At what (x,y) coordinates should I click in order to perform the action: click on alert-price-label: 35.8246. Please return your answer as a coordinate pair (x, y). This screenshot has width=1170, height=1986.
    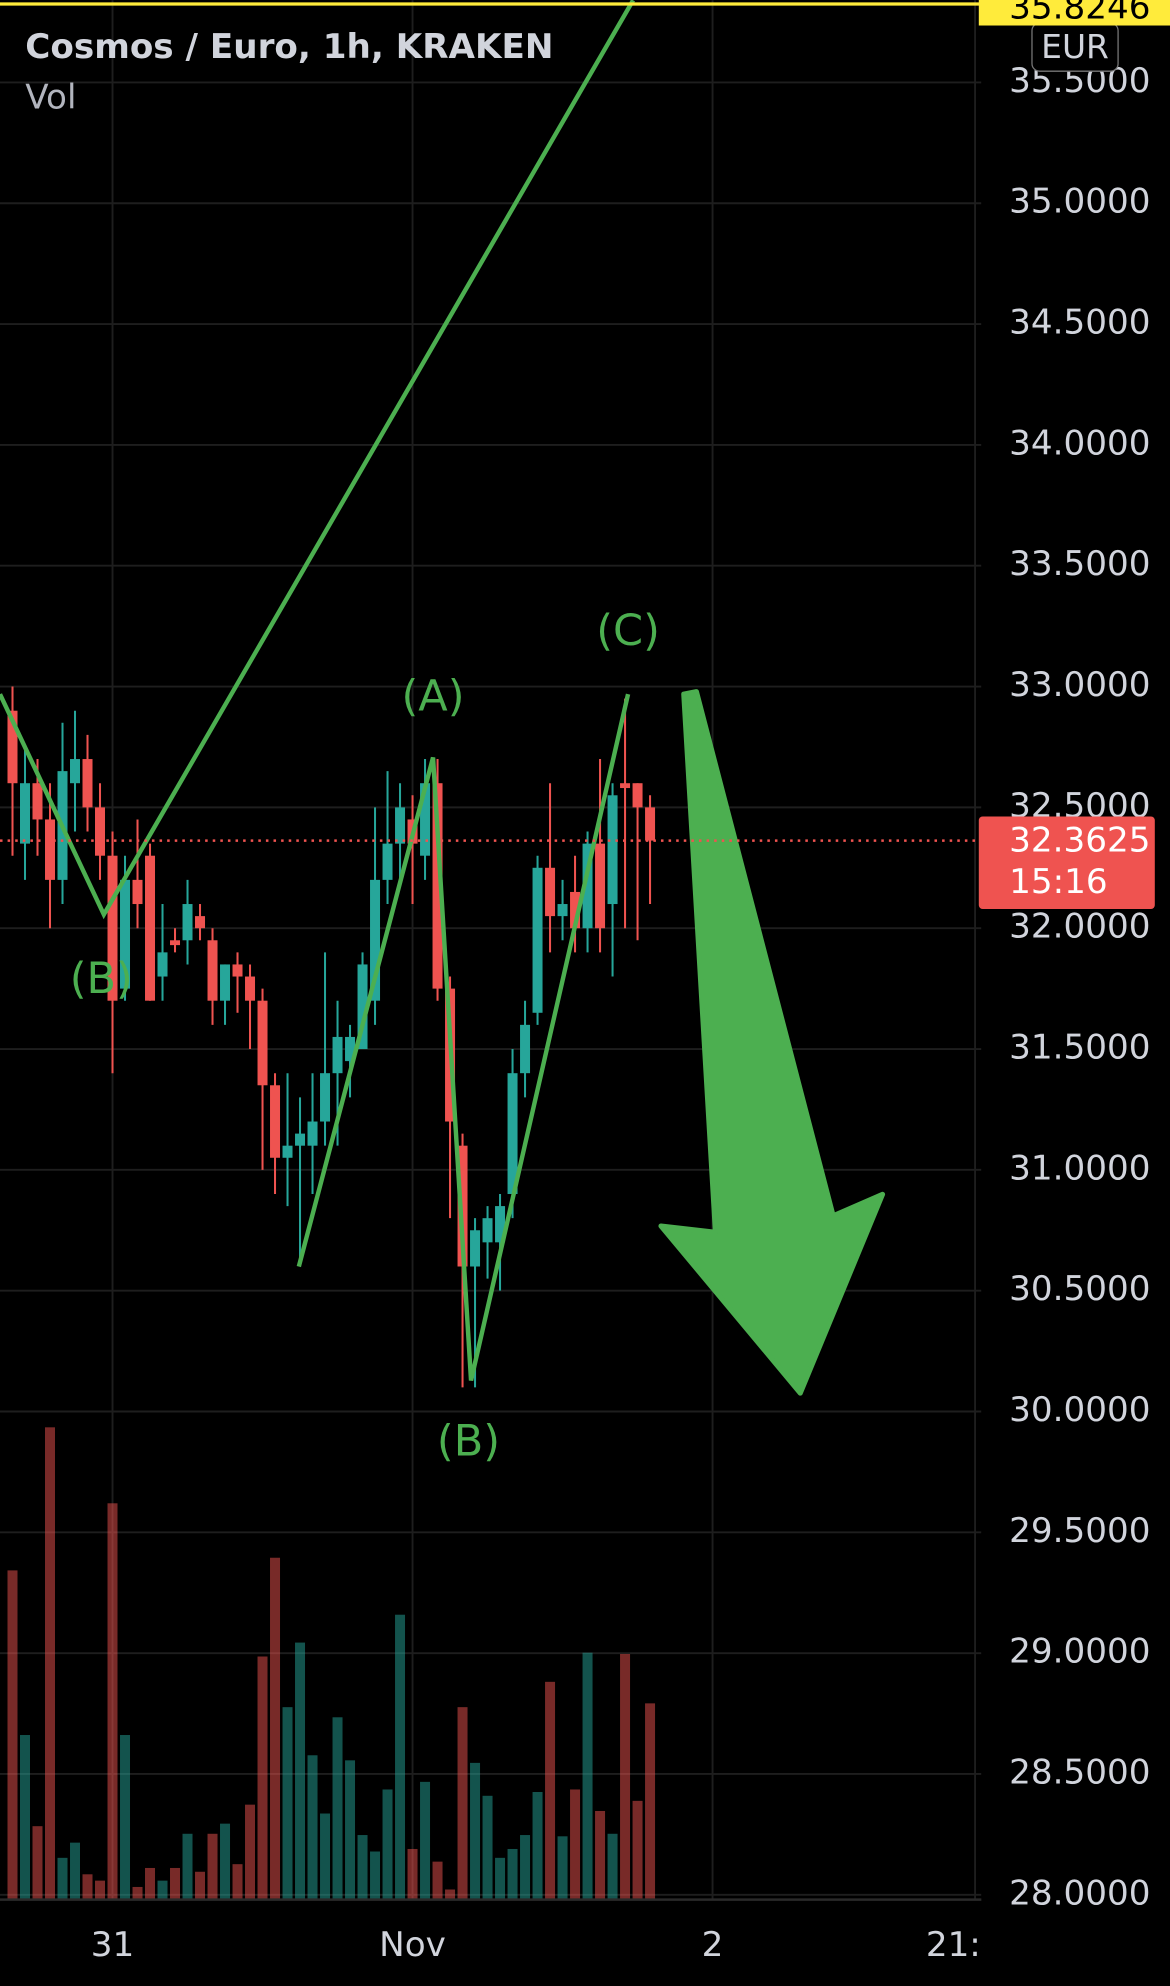
    Looking at the image, I should click on (1079, 14).